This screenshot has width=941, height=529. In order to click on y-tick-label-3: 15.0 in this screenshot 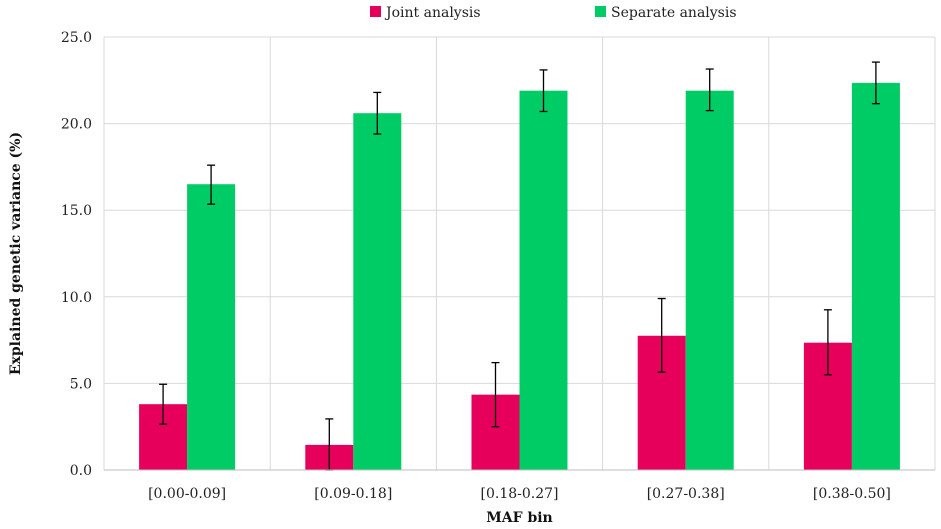, I will do `click(76, 211)`.